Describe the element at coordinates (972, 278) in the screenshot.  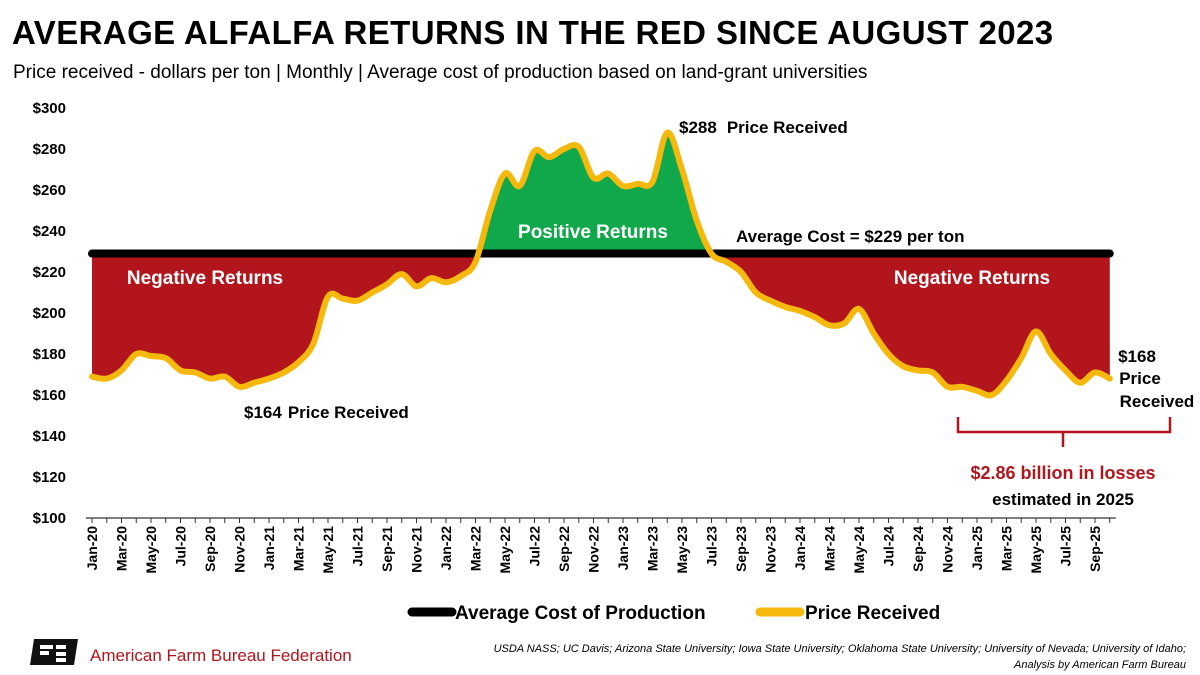
I see `negative-returns-label-right: Negative Returns` at that location.